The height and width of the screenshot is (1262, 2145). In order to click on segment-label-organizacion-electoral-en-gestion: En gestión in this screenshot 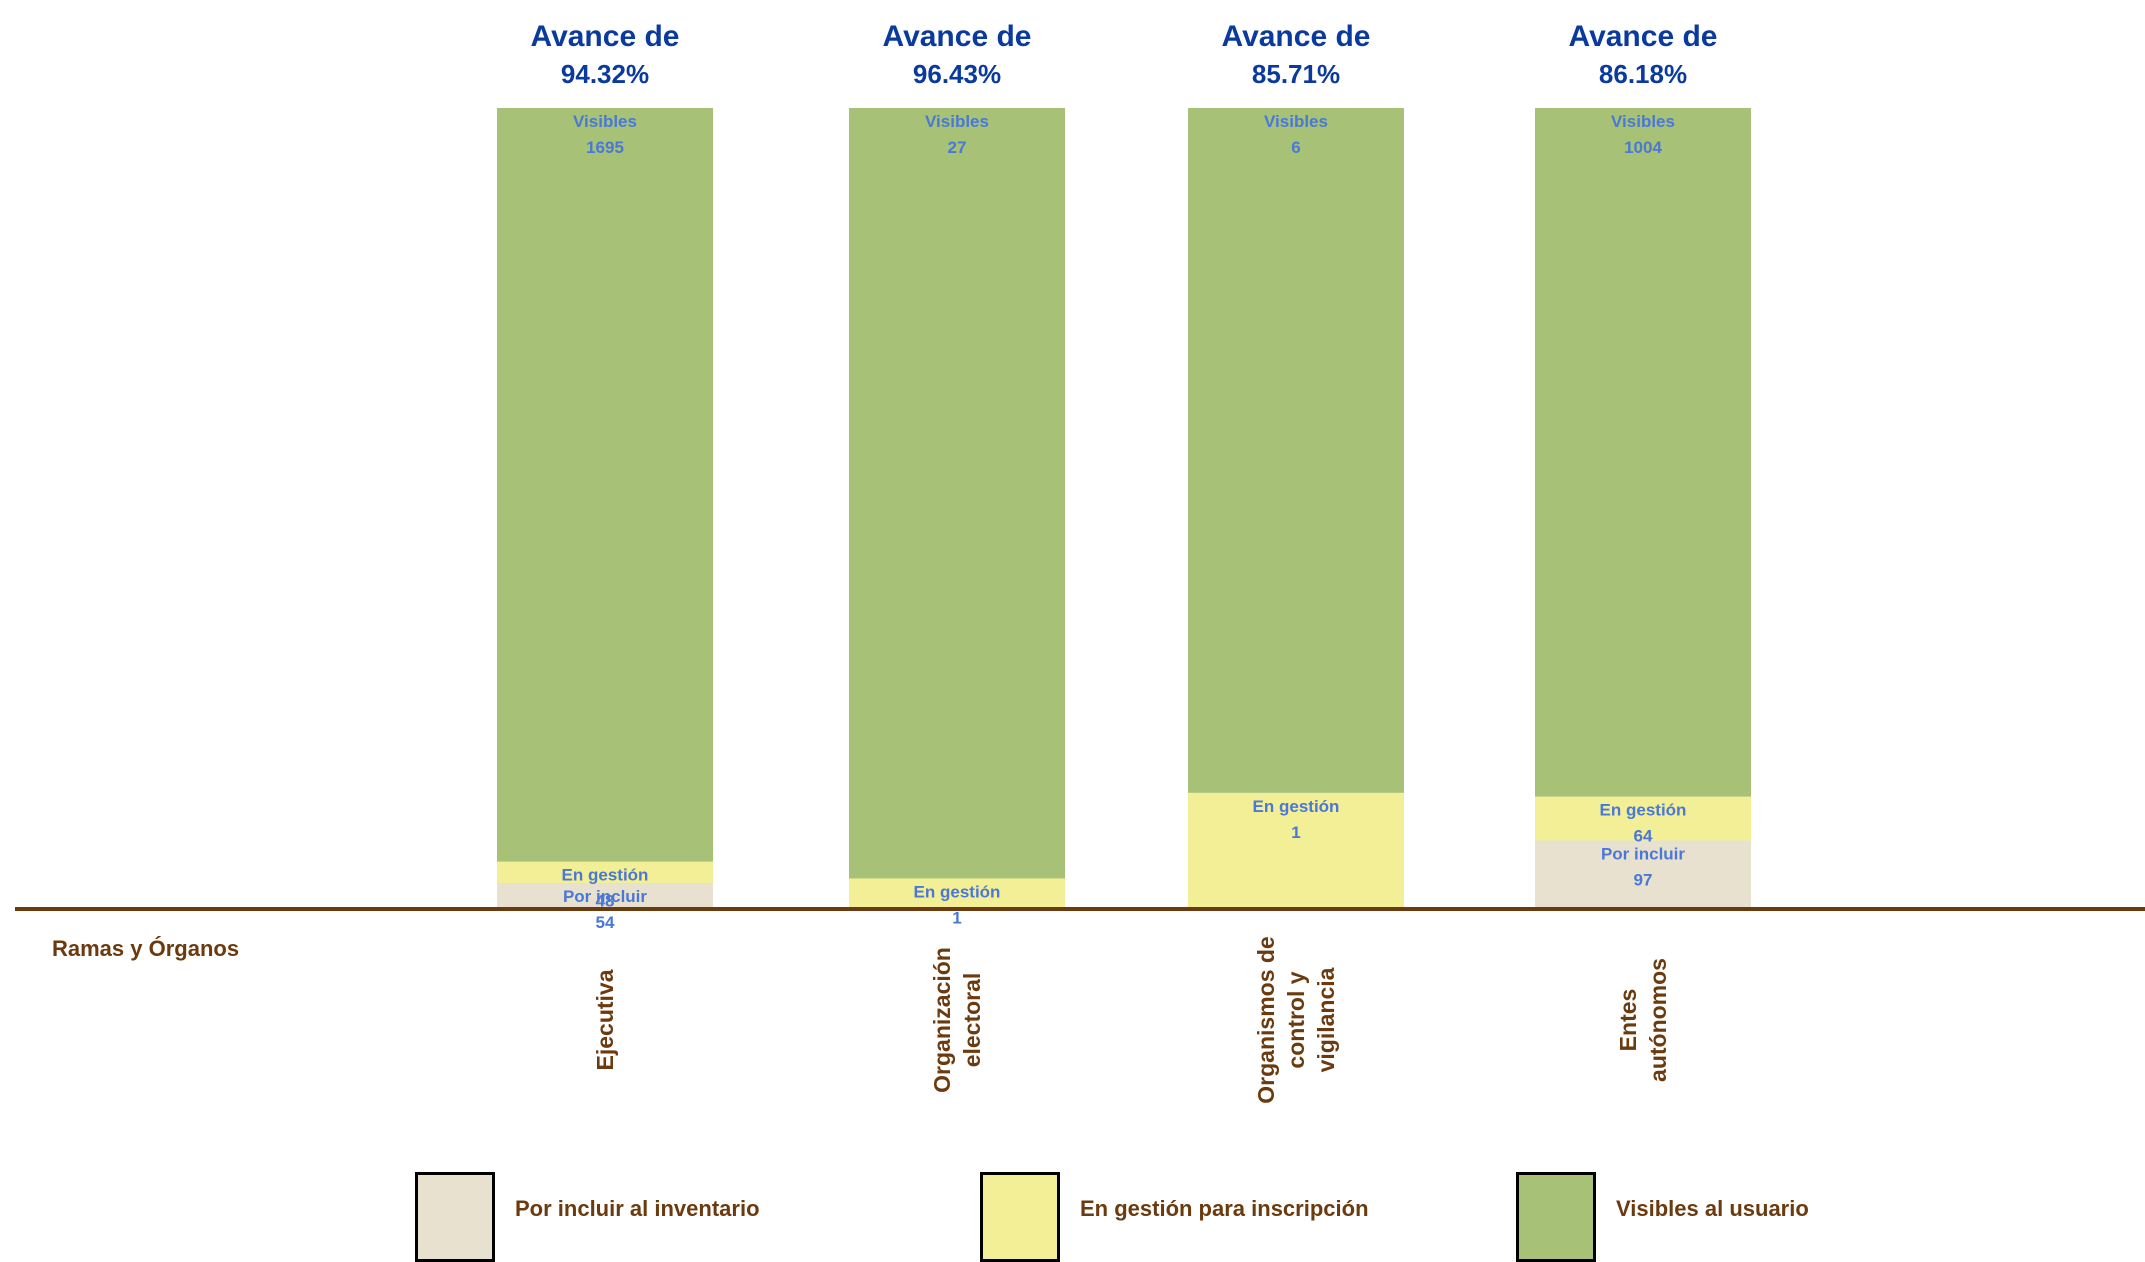, I will do `click(957, 891)`.